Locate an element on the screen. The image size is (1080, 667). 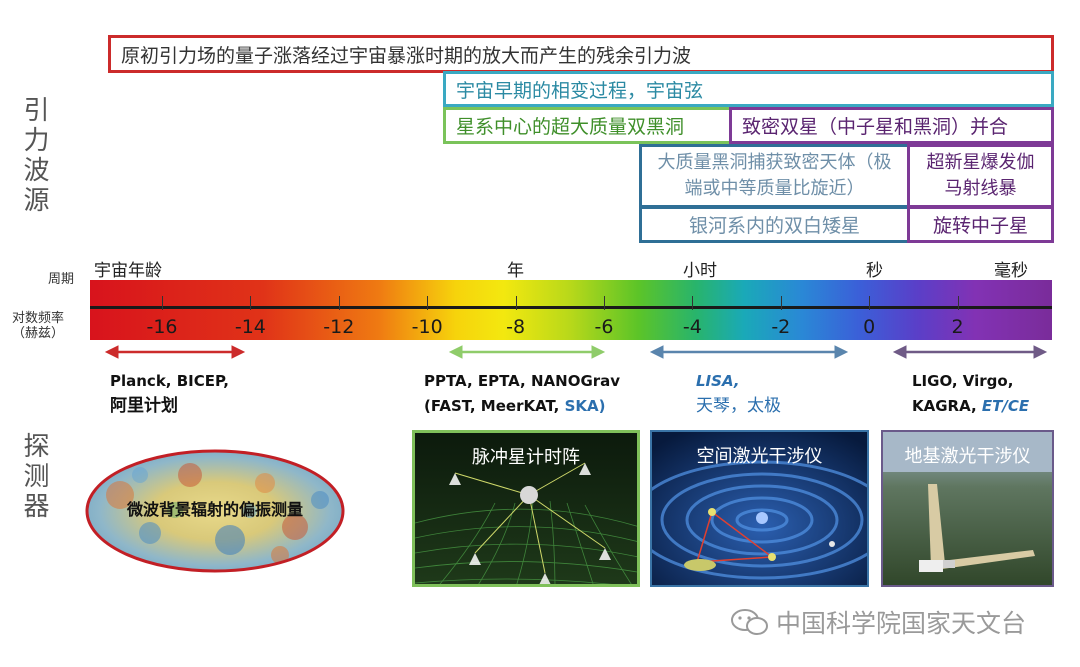
detector-space-label: LISA, 天琴，太极 is located at coordinates (738, 394).